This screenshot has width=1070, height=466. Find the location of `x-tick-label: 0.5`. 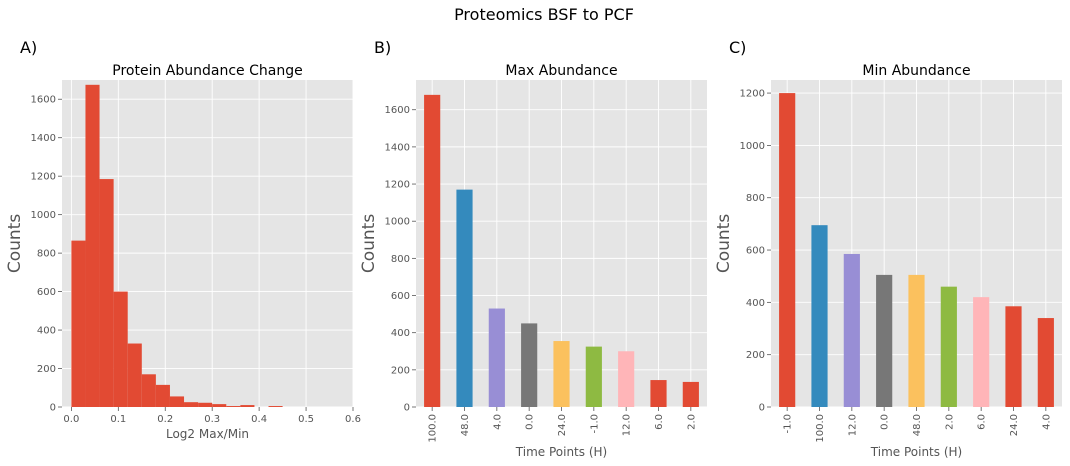

x-tick-label: 0.5 is located at coordinates (306, 419).